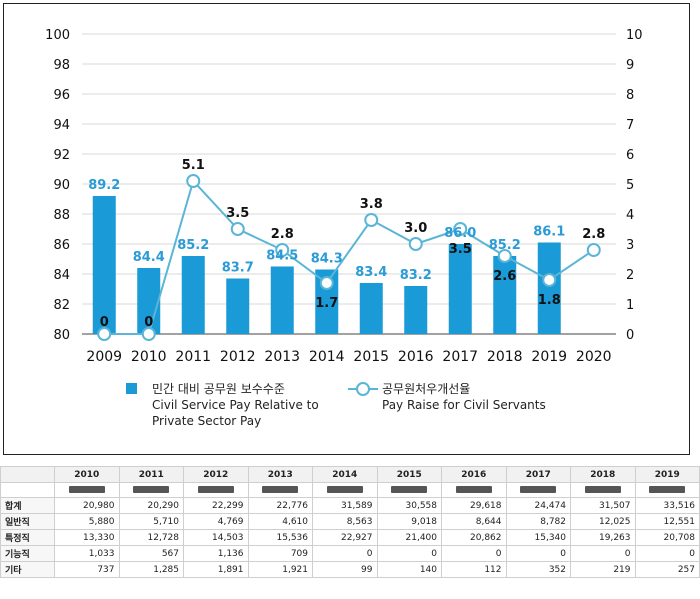 Image resolution: width=700 pixels, height=599 pixels. I want to click on row-label: 특정직, so click(27, 537).